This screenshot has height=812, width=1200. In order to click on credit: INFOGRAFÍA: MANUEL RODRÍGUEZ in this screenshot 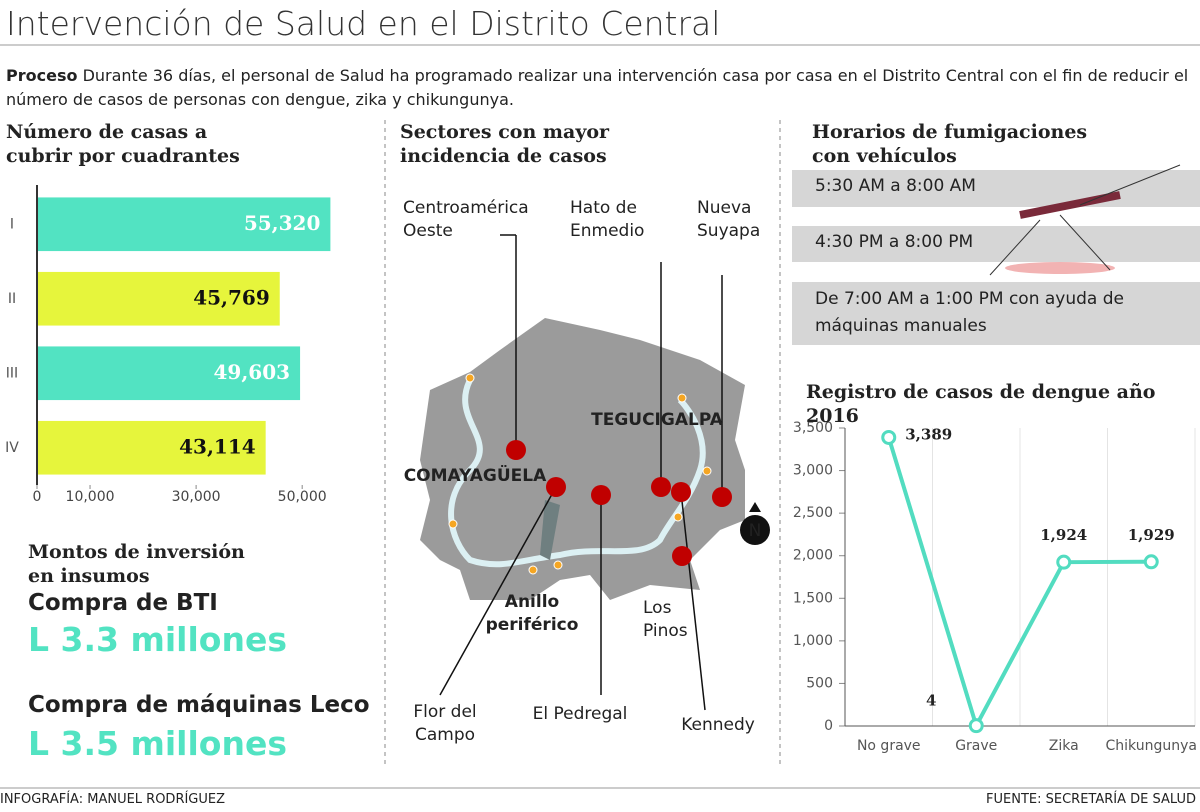, I will do `click(113, 799)`.